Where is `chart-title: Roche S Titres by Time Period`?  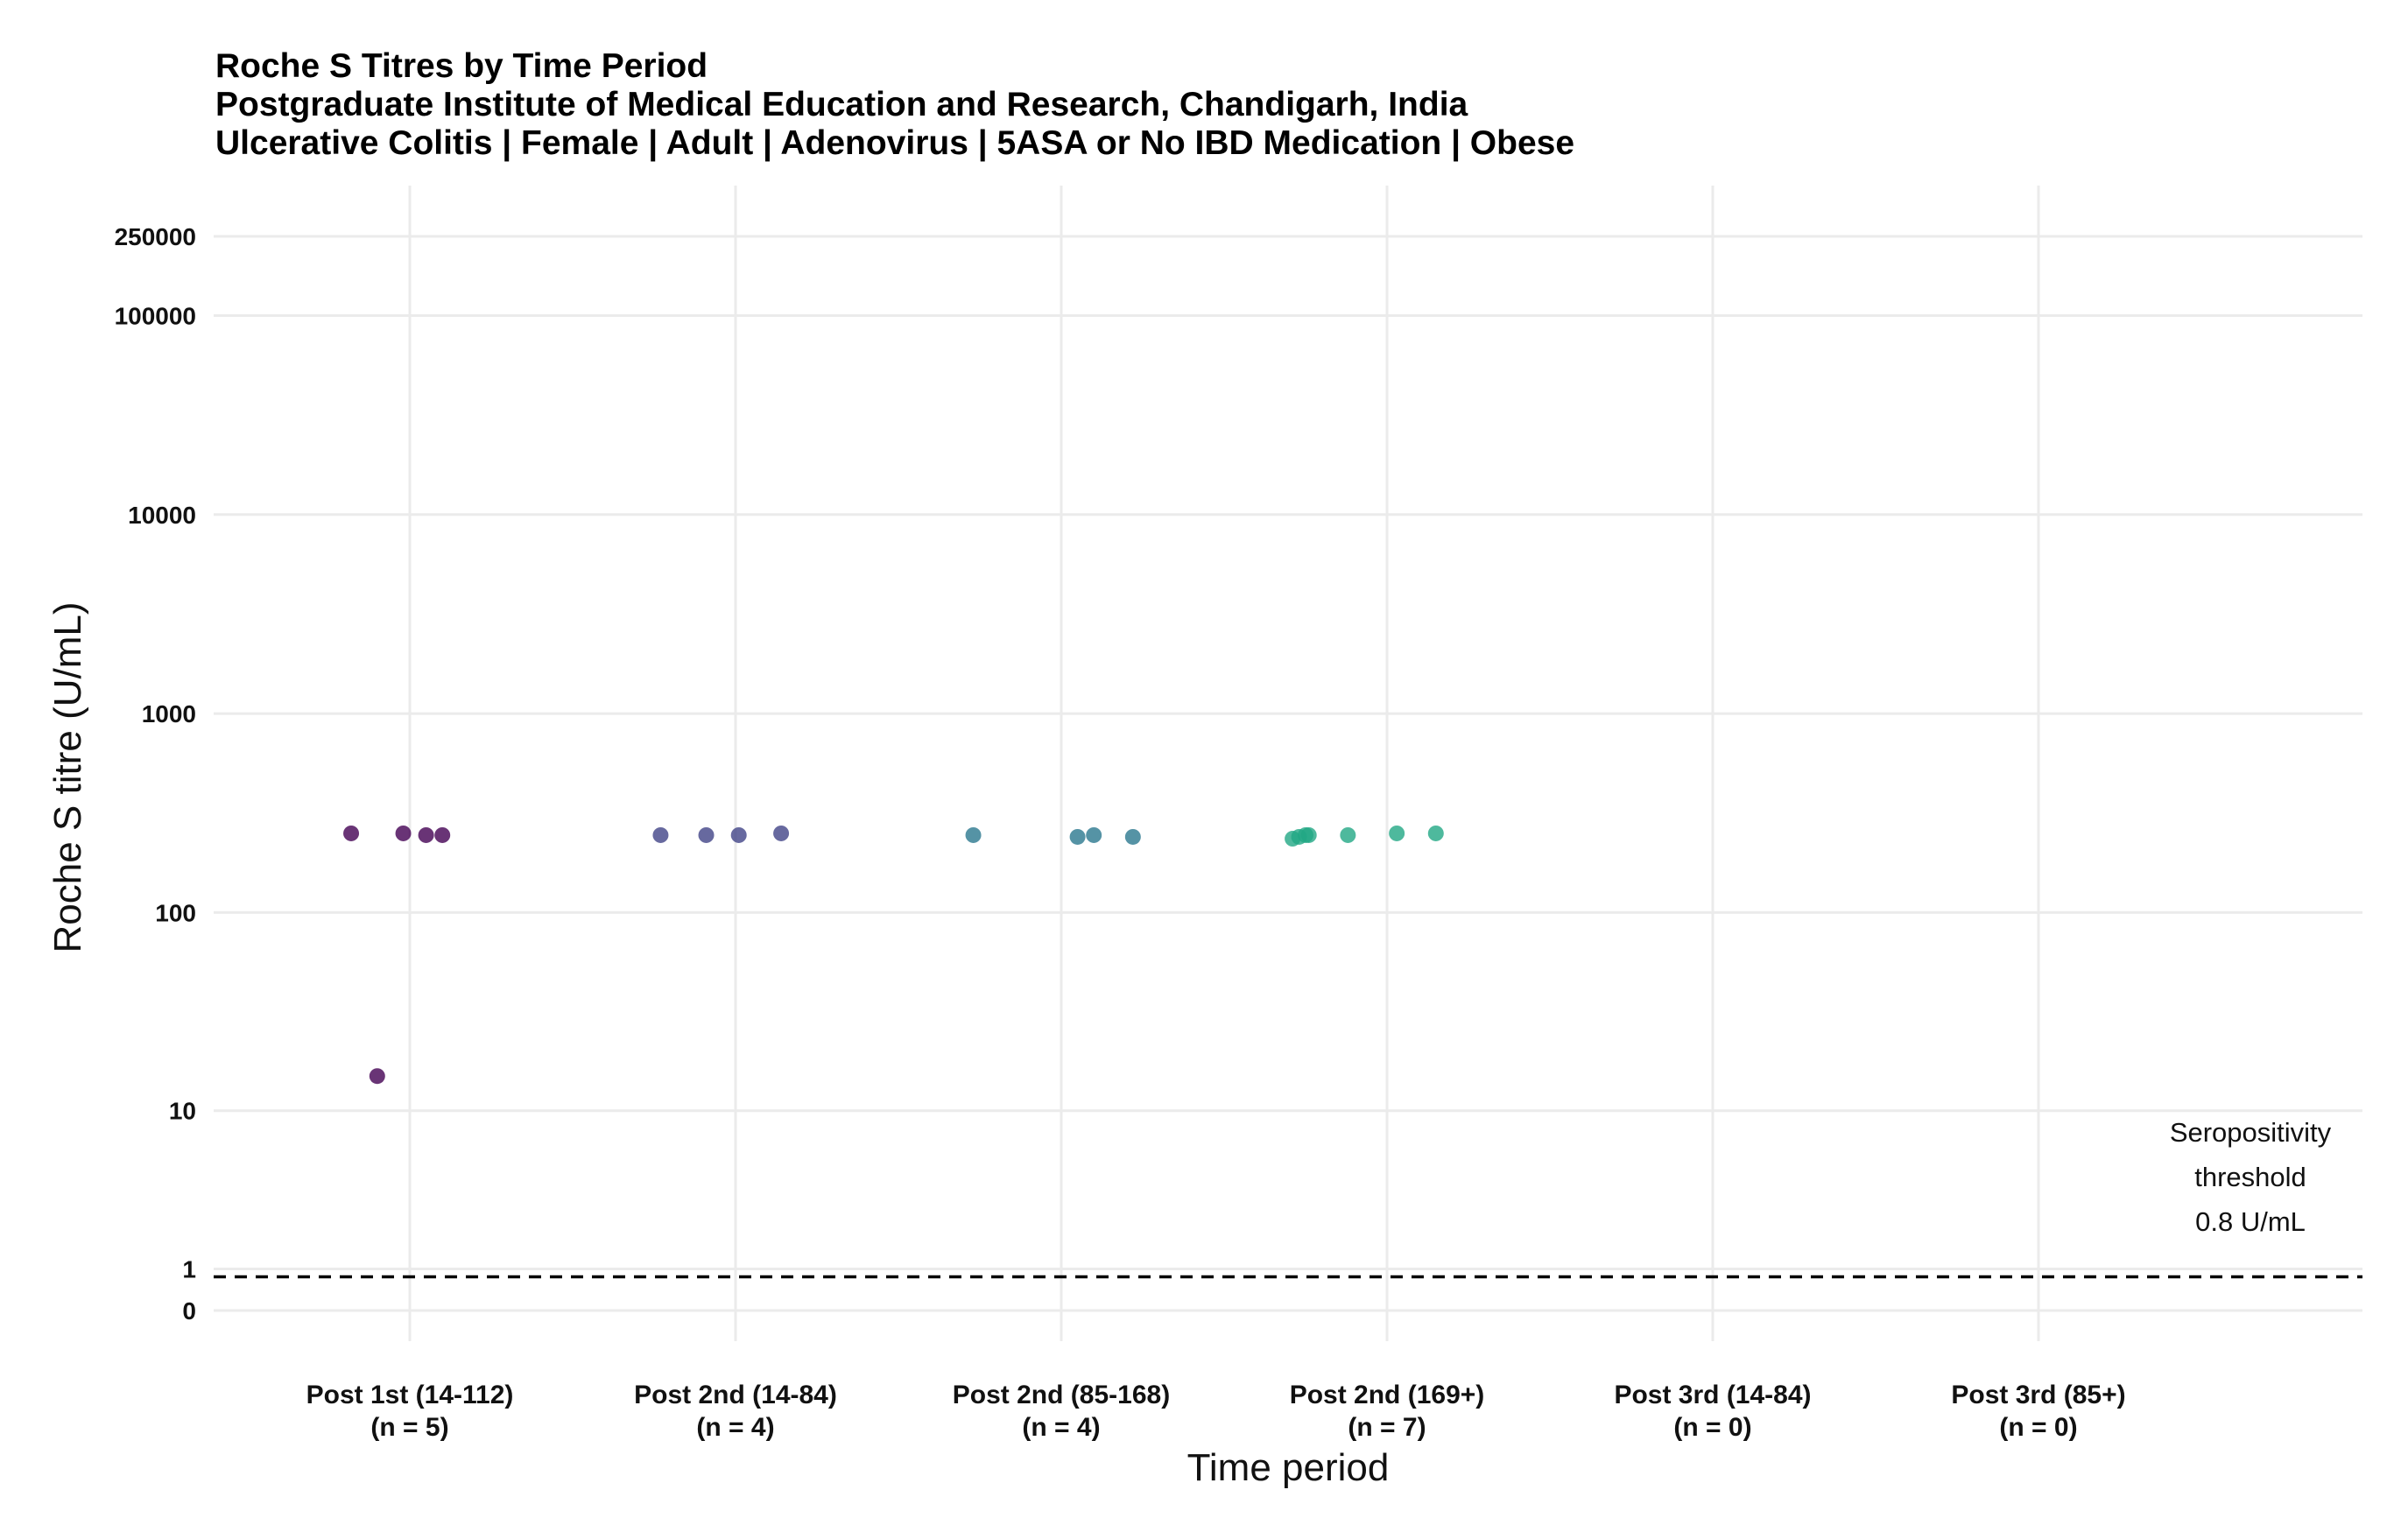 chart-title: Roche S Titres by Time Period is located at coordinates (461, 66).